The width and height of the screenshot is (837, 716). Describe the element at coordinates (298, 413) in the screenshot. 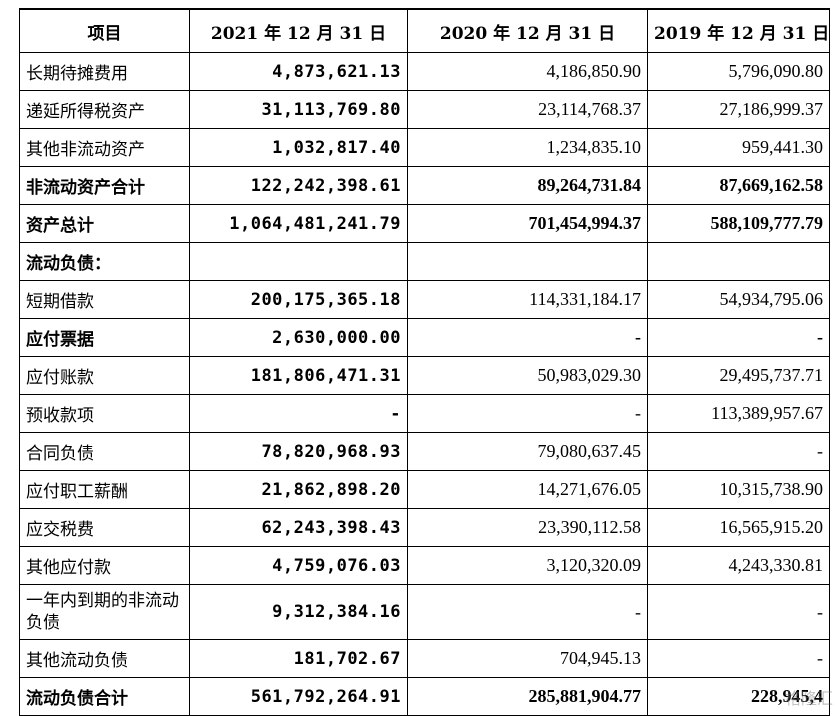

I see `value-2021: -` at that location.